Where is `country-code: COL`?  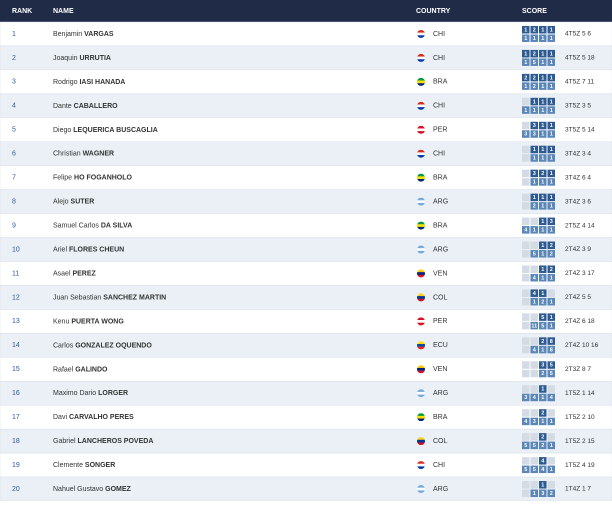
country-code: COL is located at coordinates (440, 441).